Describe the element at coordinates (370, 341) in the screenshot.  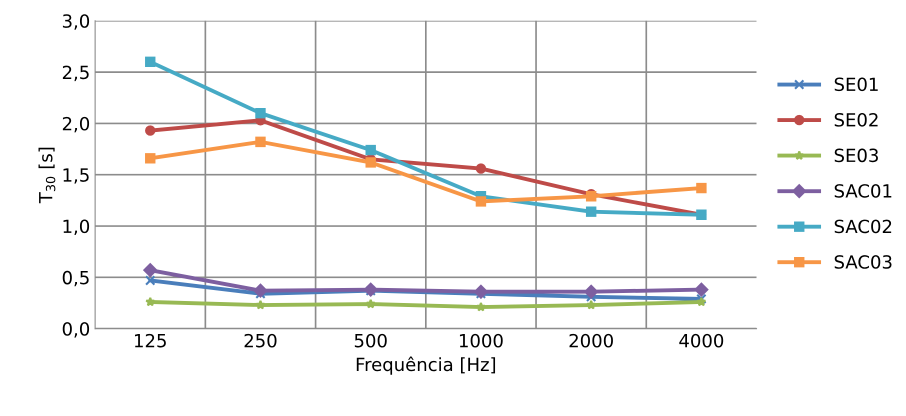
I see `x-tick-label: 500` at that location.